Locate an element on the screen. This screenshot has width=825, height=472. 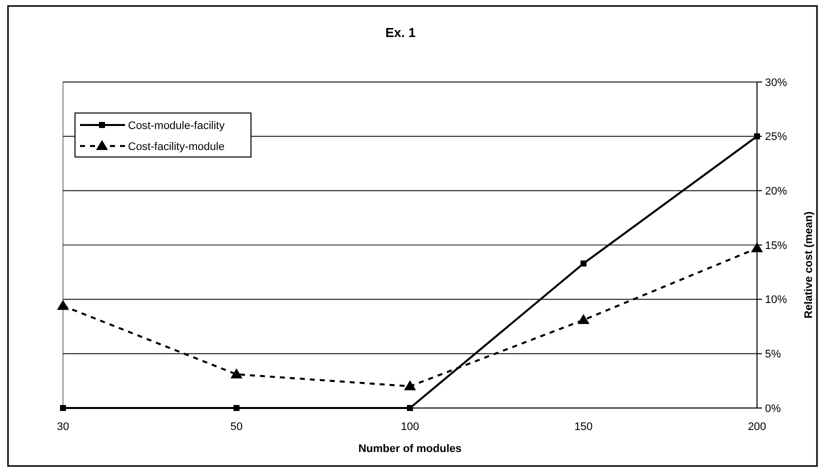
x-axis-title: Number of modules is located at coordinates (410, 449).